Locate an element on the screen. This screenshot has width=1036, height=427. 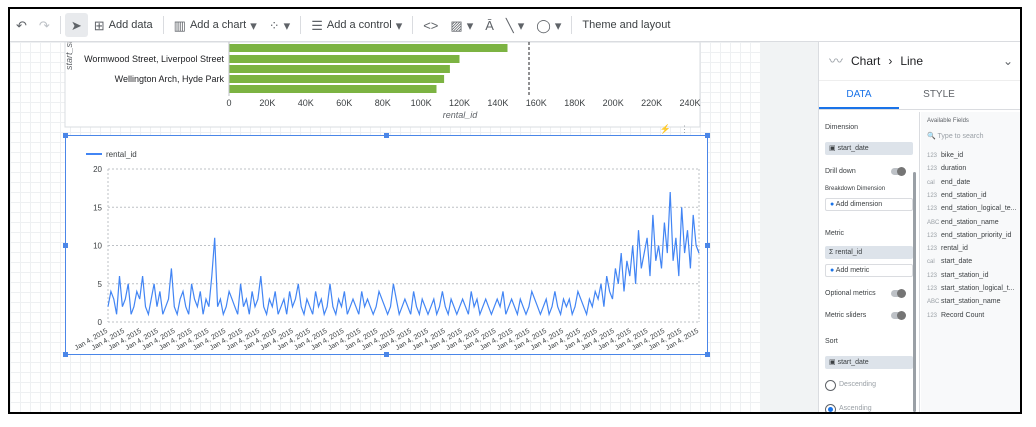
panel-scrollbar is located at coordinates (914, 292).